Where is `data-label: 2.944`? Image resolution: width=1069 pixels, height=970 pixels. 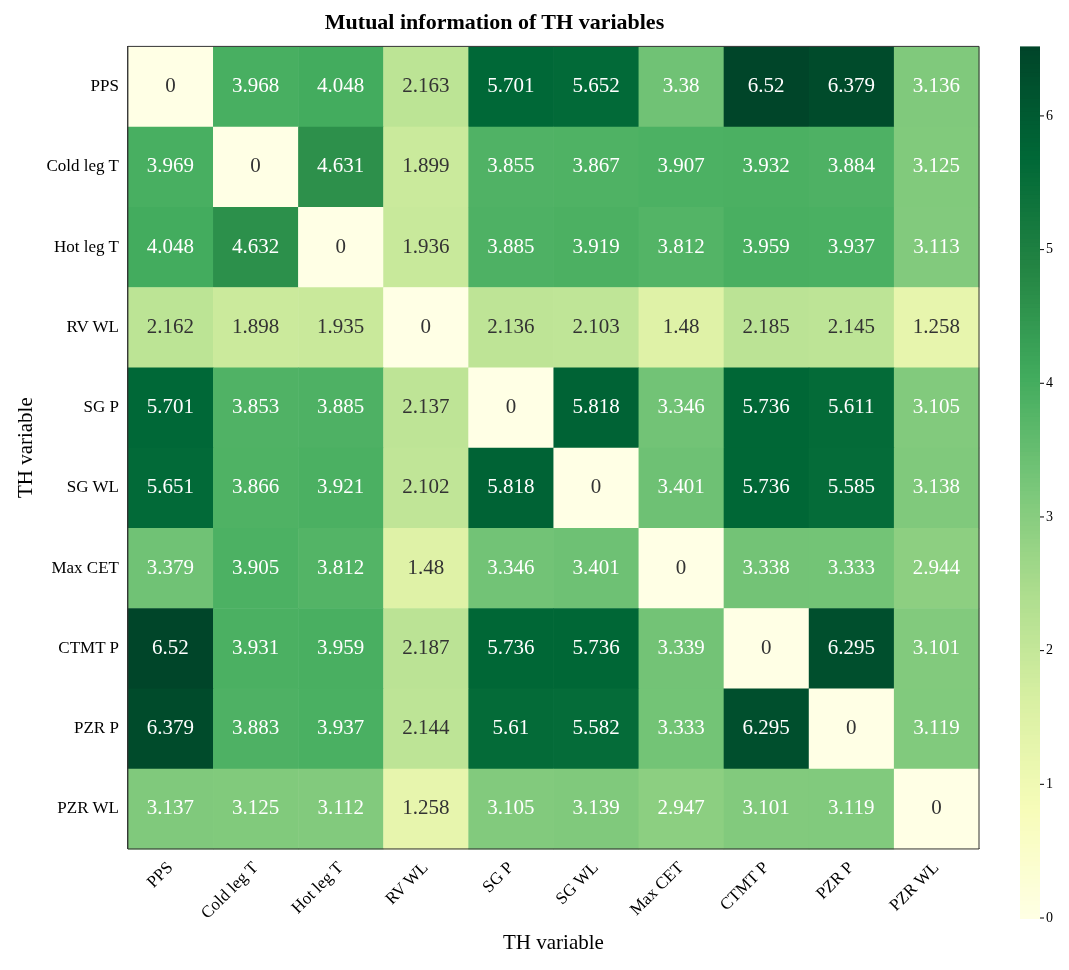
data-label: 2.944 is located at coordinates (936, 566).